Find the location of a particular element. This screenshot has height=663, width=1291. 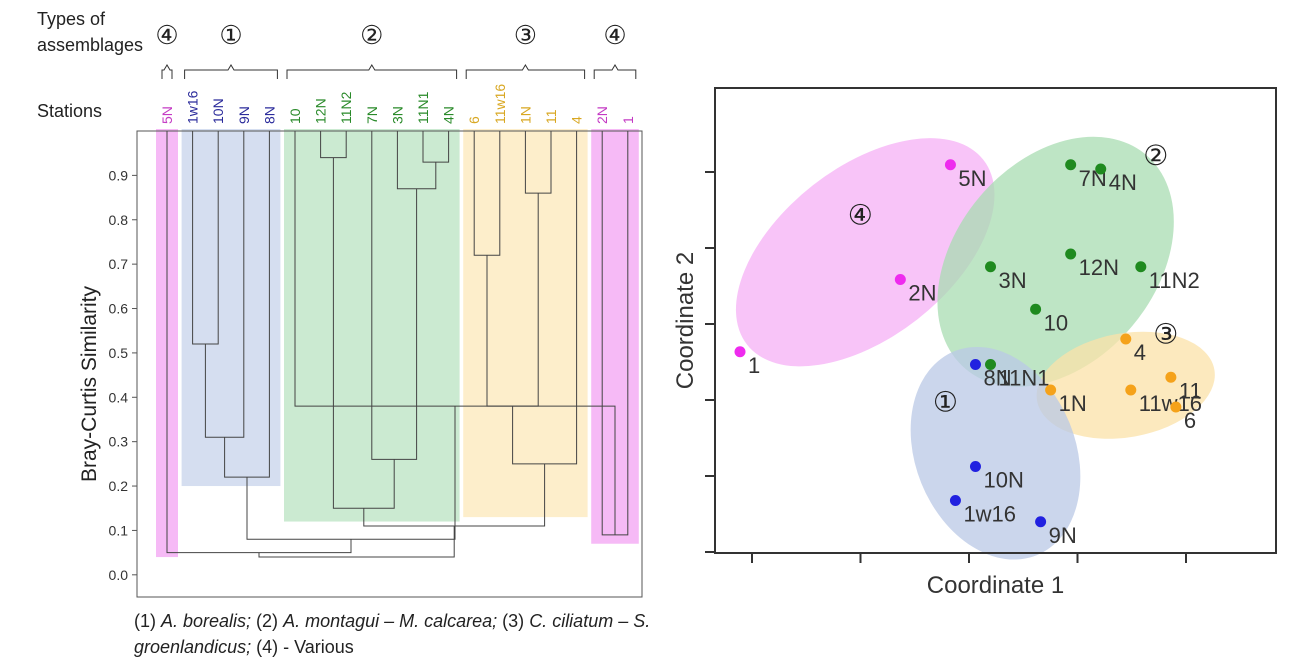

ellipse-label: ③ is located at coordinates (1165, 333).